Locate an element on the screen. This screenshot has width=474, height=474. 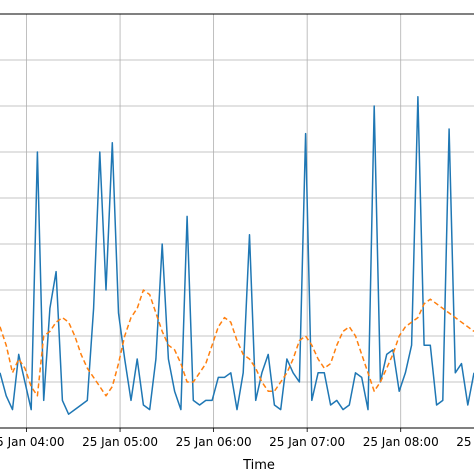
x-tick-label: 25 Jan 09:00 is located at coordinates (465, 442).